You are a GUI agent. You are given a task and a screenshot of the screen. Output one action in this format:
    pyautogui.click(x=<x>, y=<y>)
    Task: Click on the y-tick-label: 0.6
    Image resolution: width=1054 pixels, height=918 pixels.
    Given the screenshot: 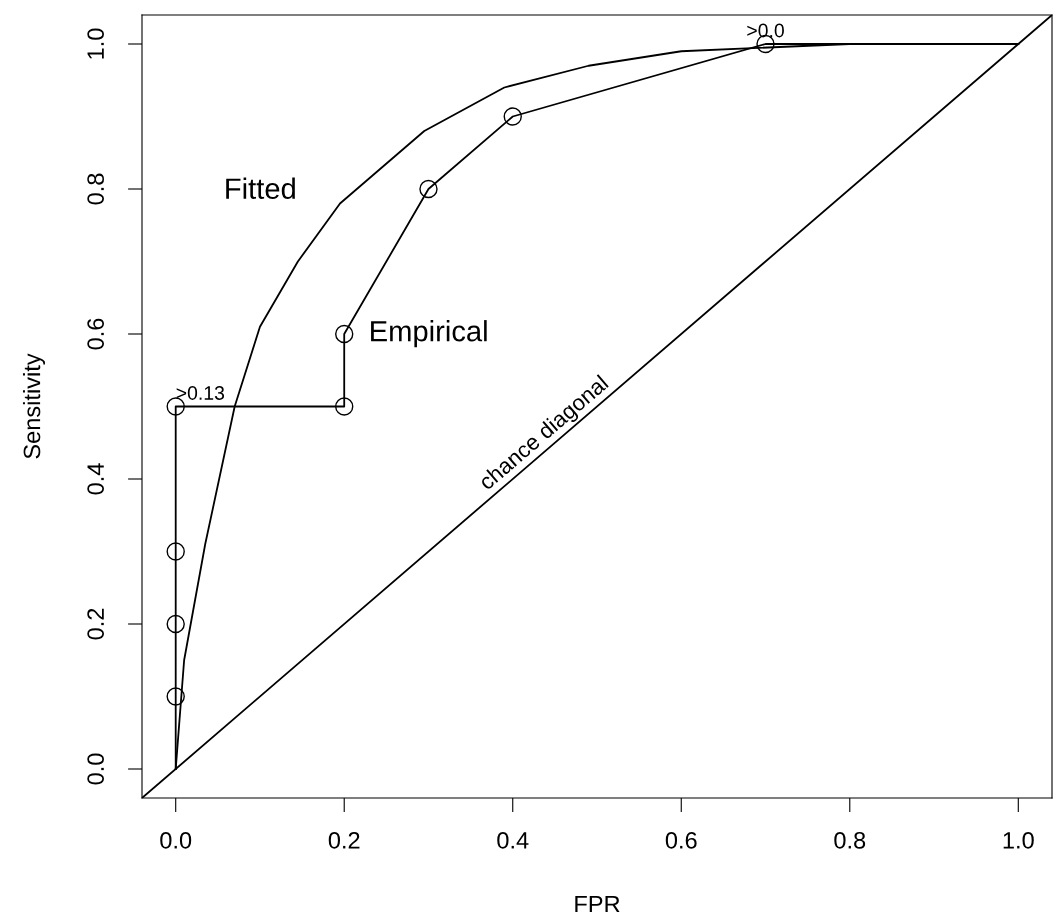 What is the action you would take?
    pyautogui.click(x=95, y=334)
    